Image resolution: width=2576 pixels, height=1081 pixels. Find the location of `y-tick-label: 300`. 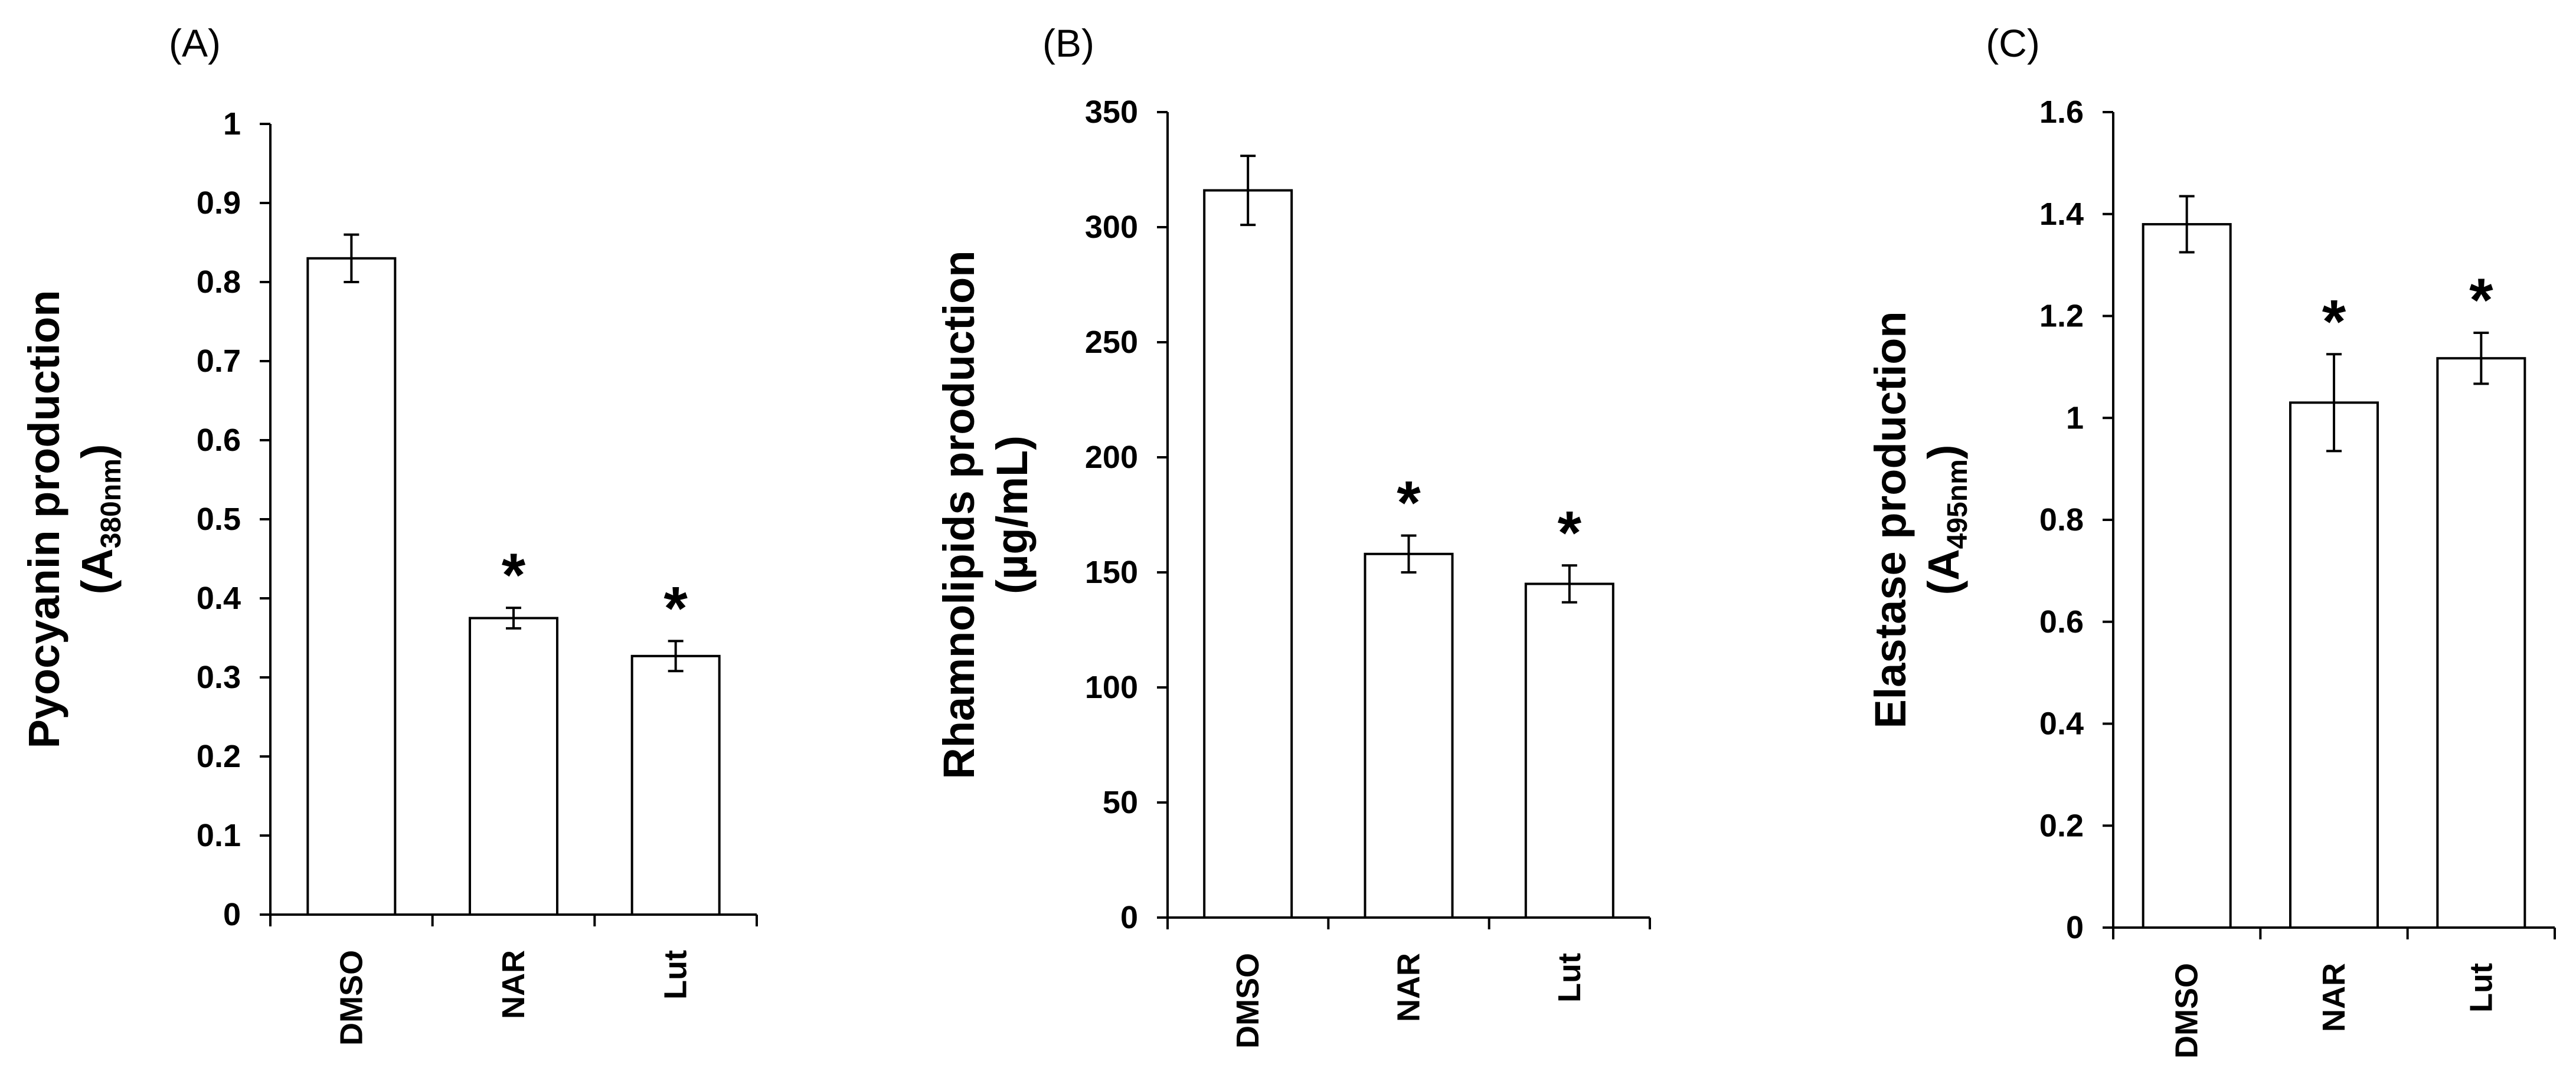

y-tick-label: 300 is located at coordinates (1111, 227).